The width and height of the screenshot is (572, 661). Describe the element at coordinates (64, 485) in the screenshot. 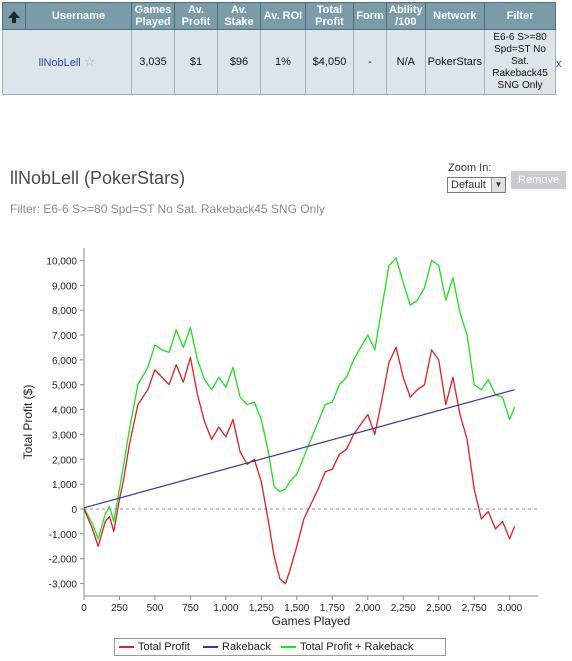

I see `y-tick-label: 1,000` at that location.